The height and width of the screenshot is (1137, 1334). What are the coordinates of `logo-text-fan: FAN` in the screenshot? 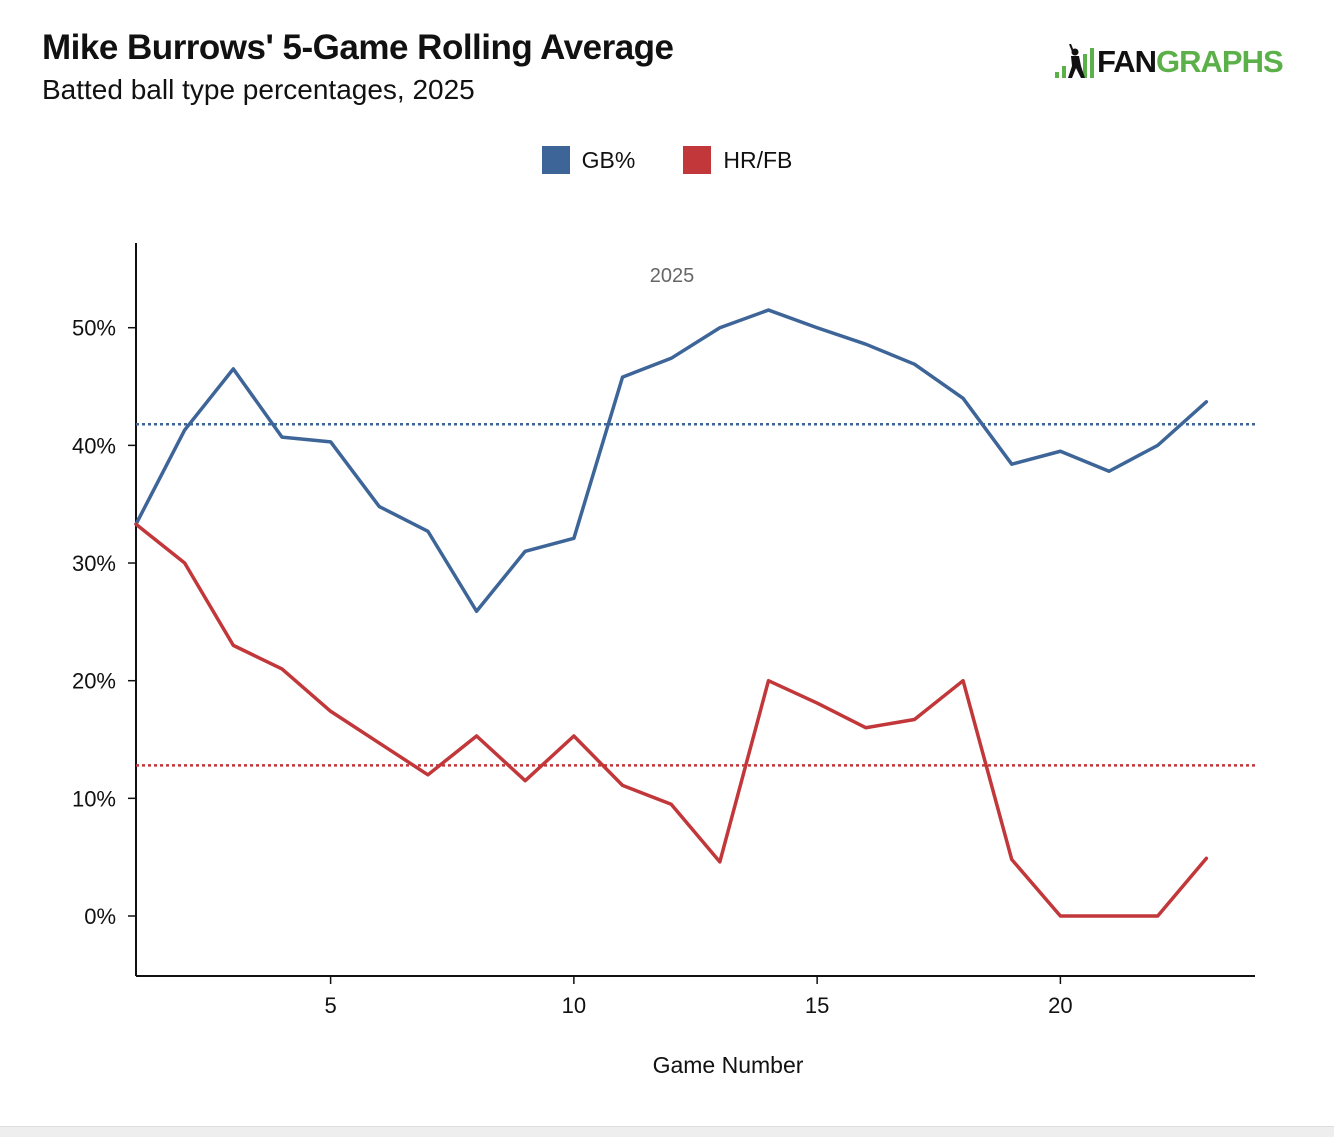 It's located at (1127, 61).